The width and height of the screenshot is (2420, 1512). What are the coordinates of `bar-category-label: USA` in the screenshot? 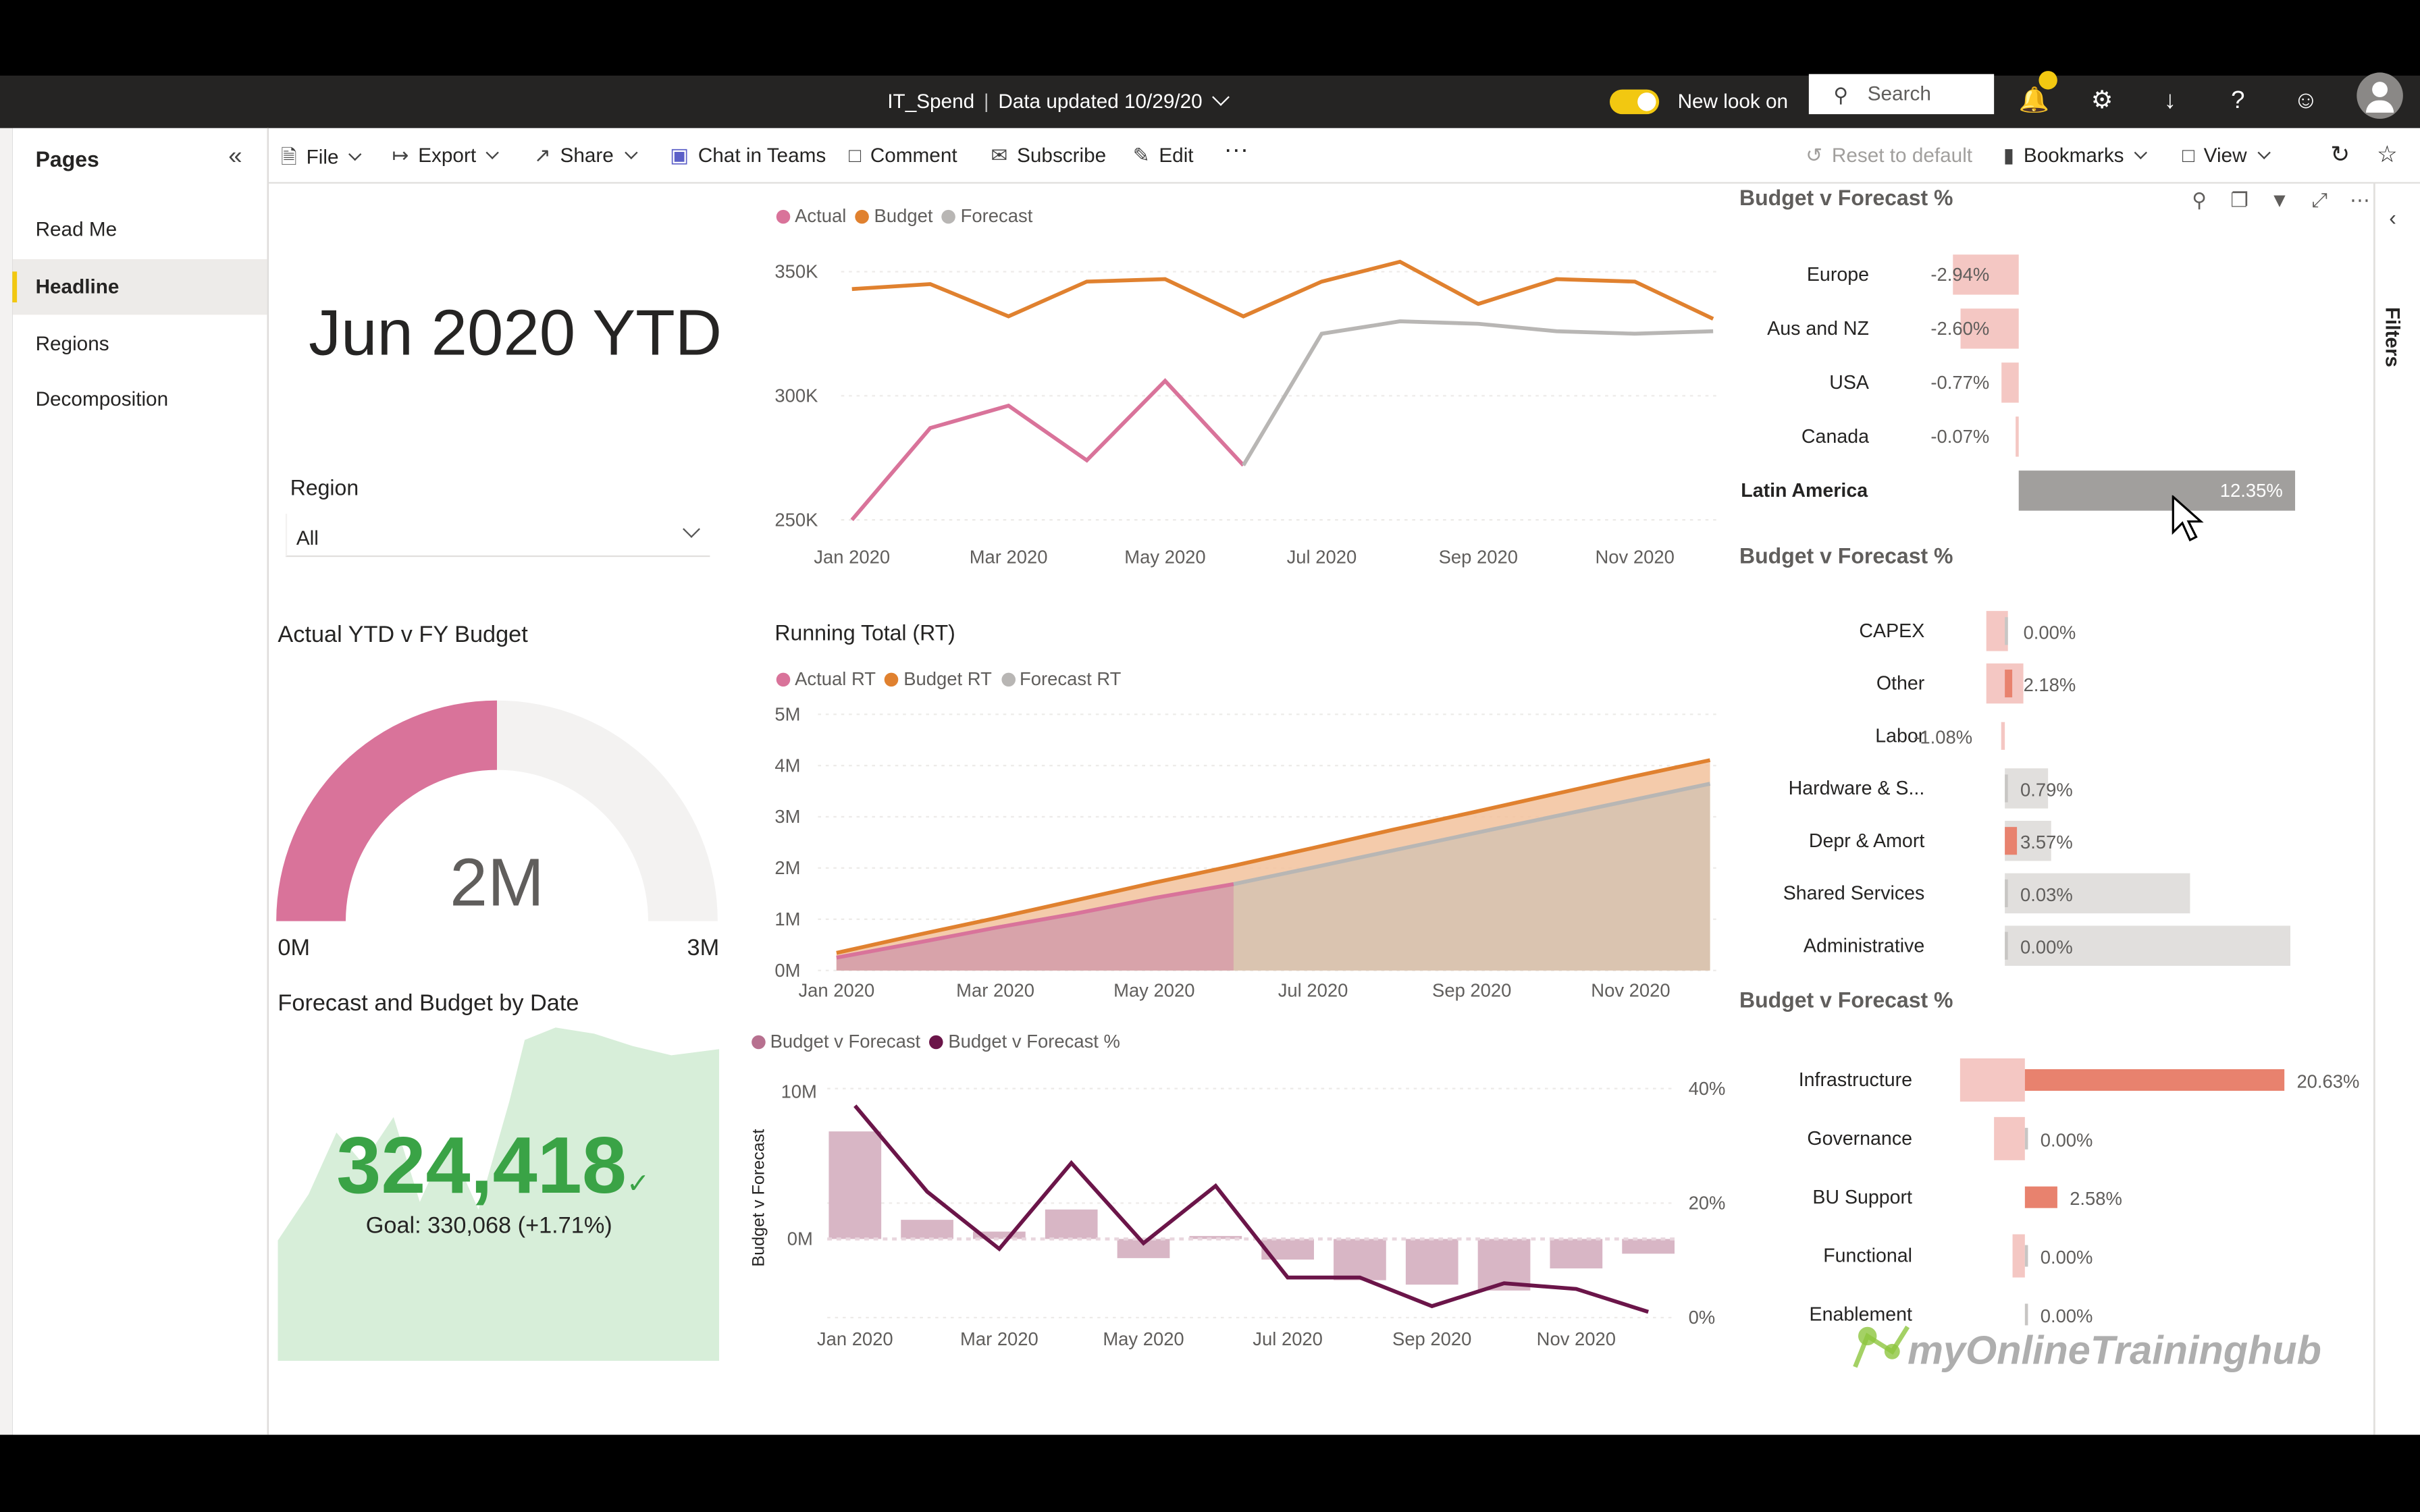 It's located at (1849, 383).